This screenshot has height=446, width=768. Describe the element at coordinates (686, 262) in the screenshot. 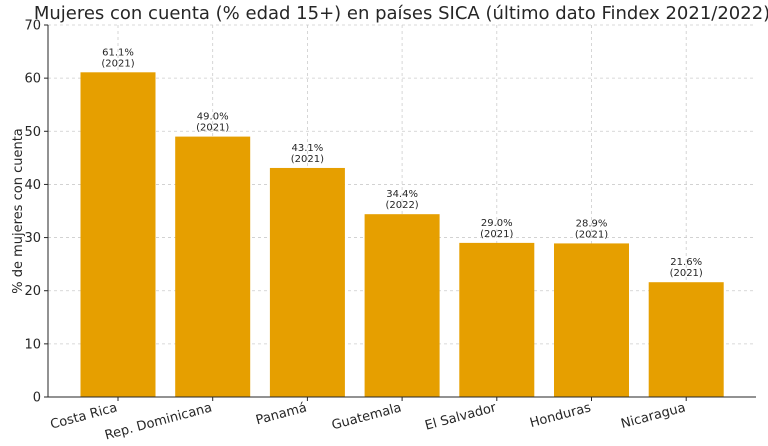

I see `bar-value-label: 21.6%` at that location.